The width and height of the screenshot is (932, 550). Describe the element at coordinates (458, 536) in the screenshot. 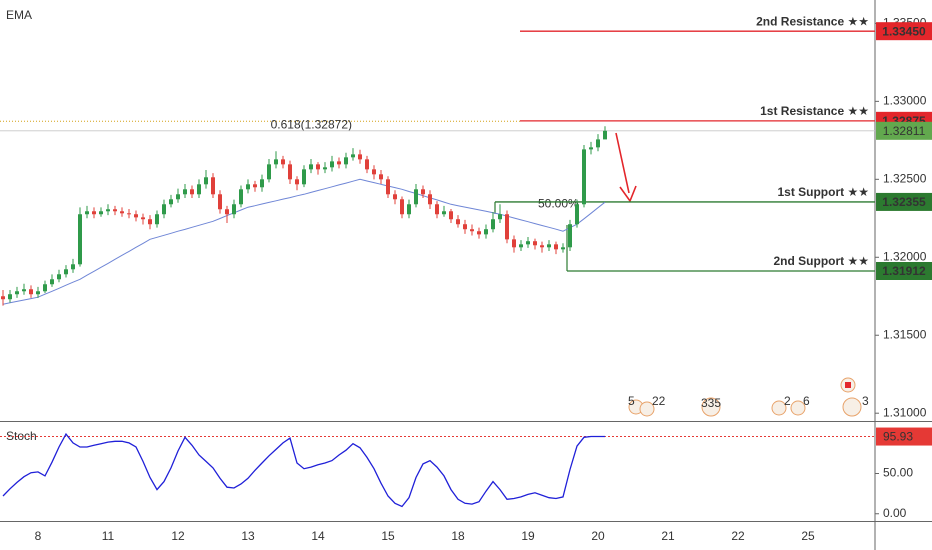

I see `x-tick-label: 18` at that location.